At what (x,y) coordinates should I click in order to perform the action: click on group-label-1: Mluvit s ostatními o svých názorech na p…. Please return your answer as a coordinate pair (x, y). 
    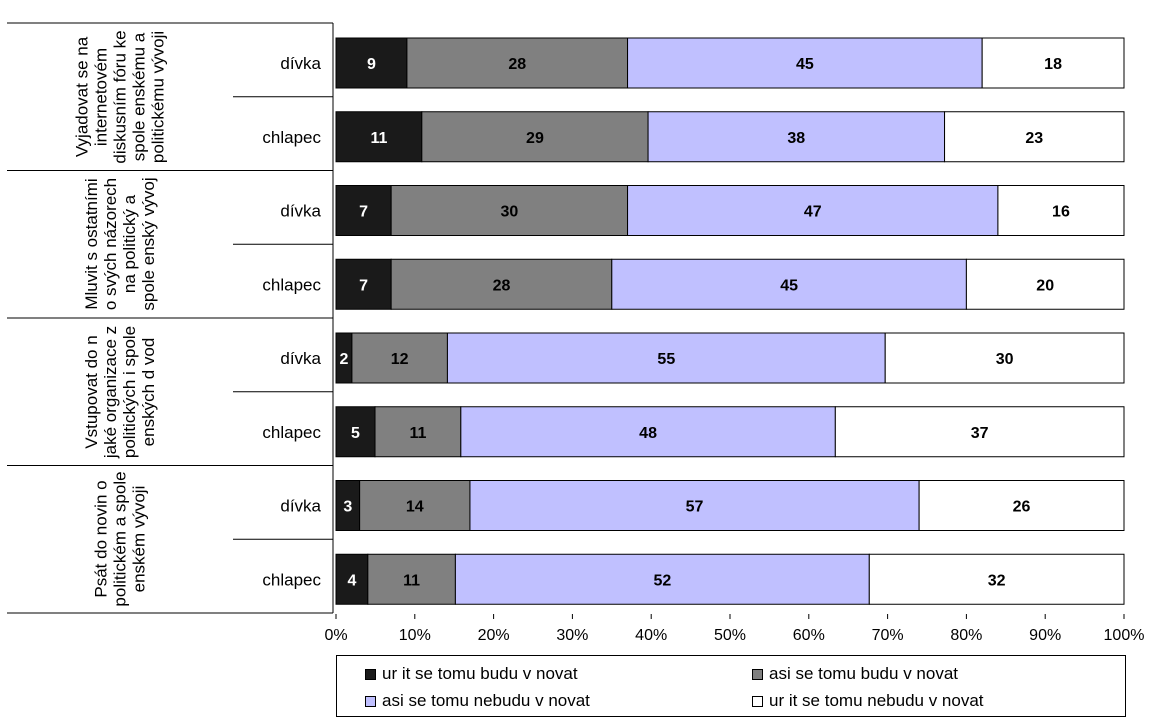
    Looking at the image, I should click on (120, 245).